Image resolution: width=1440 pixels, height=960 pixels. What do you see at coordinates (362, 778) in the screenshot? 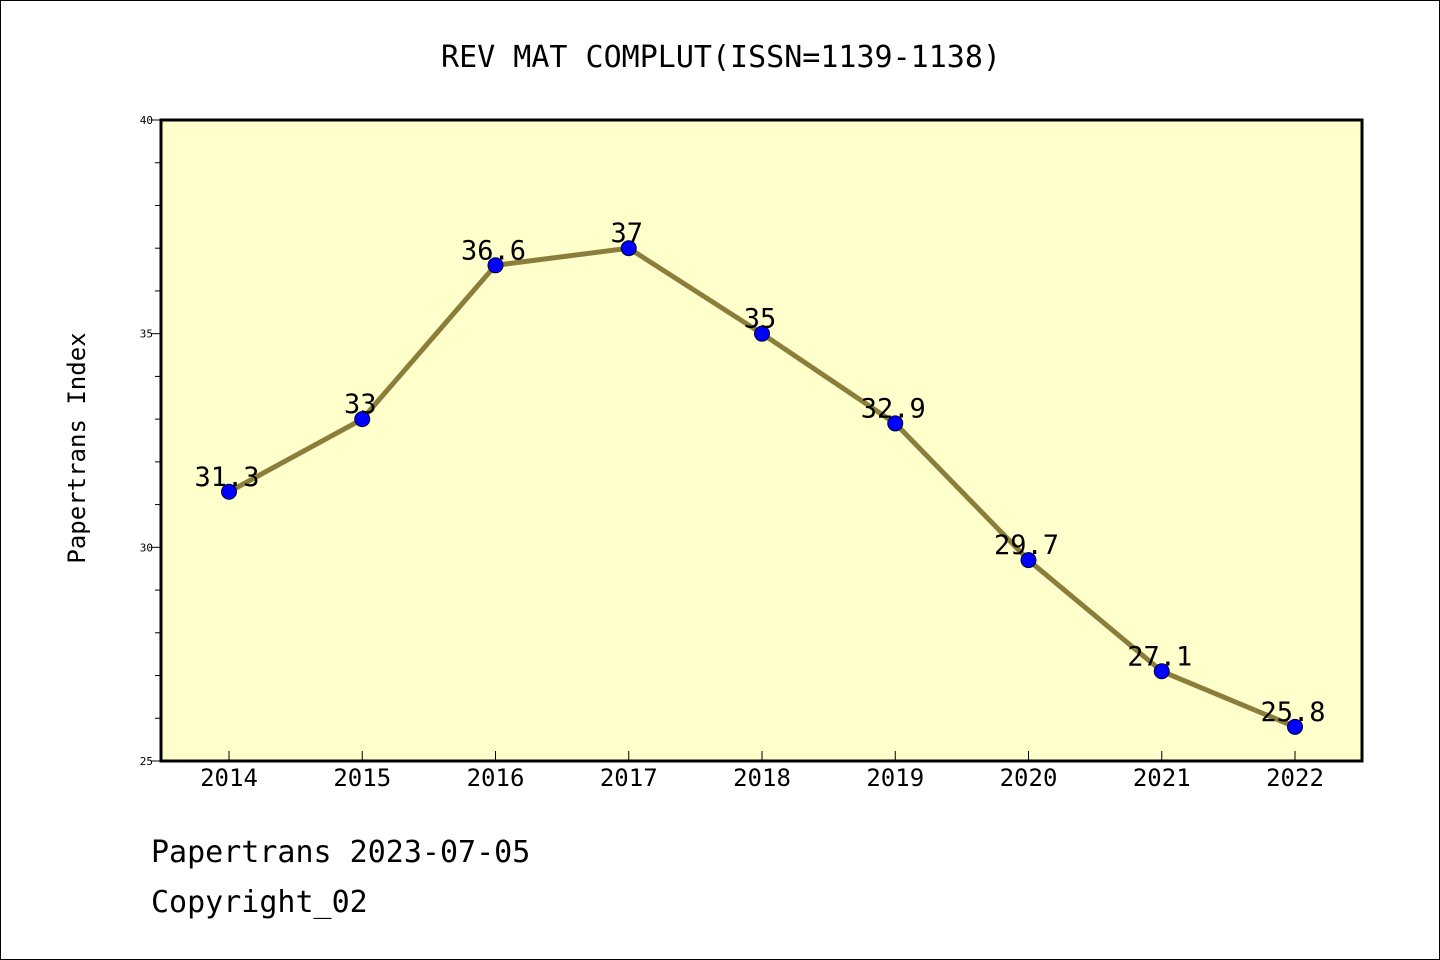
I see `x-tick-label: 2015` at bounding box center [362, 778].